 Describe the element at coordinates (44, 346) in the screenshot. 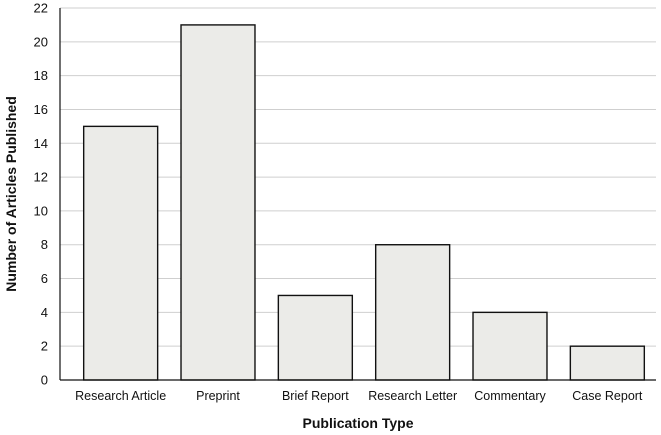

I see `y-tick-label: 2` at that location.